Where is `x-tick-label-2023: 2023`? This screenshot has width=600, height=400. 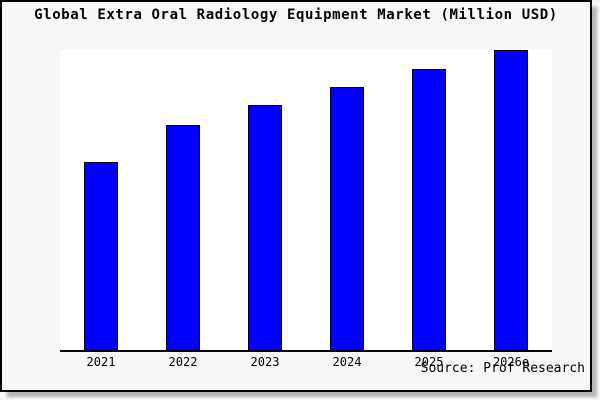 x-tick-label-2023: 2023 is located at coordinates (265, 362).